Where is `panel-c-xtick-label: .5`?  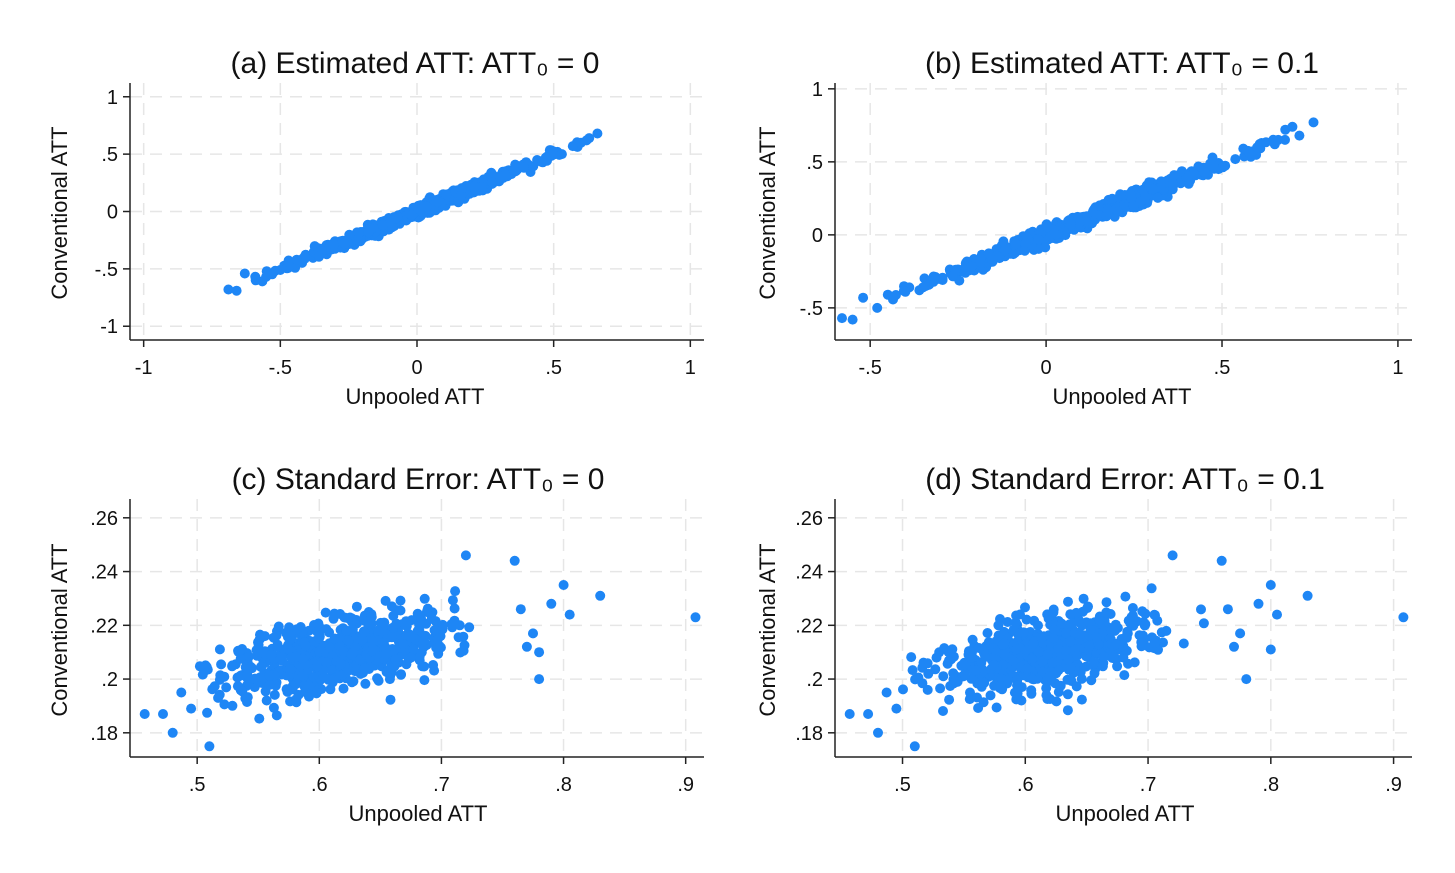
panel-c-xtick-label: .5 is located at coordinates (197, 785).